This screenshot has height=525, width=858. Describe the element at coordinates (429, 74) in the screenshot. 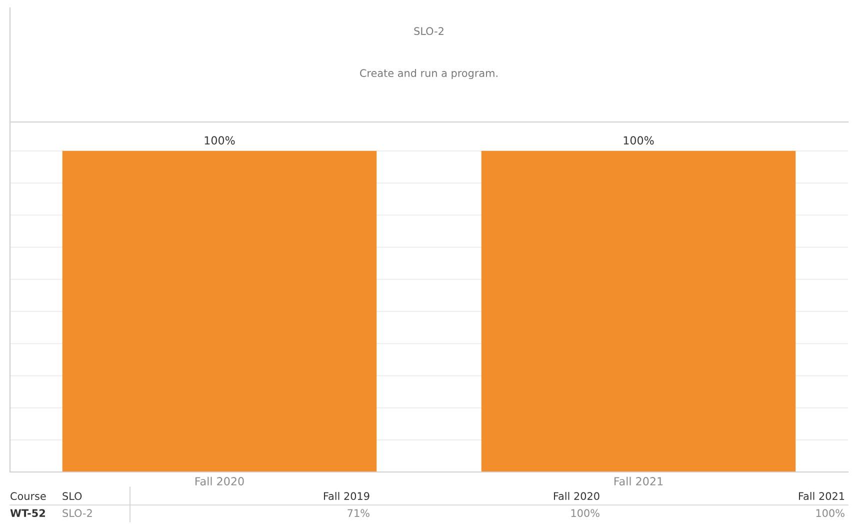

I see `chart-subtitle: Create and run a program.` at that location.